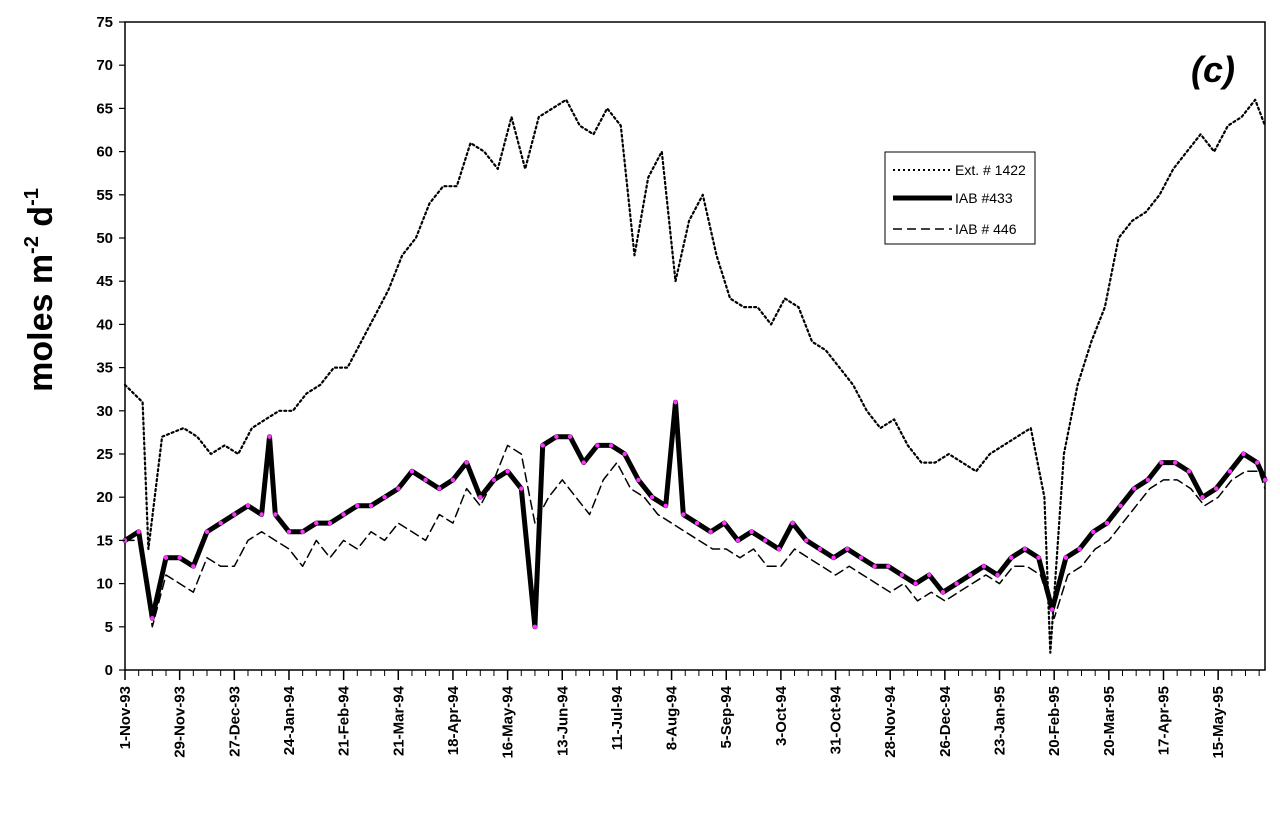  What do you see at coordinates (125, 717) in the screenshot?
I see `x-tick-label: 1-Nov-93` at bounding box center [125, 717].